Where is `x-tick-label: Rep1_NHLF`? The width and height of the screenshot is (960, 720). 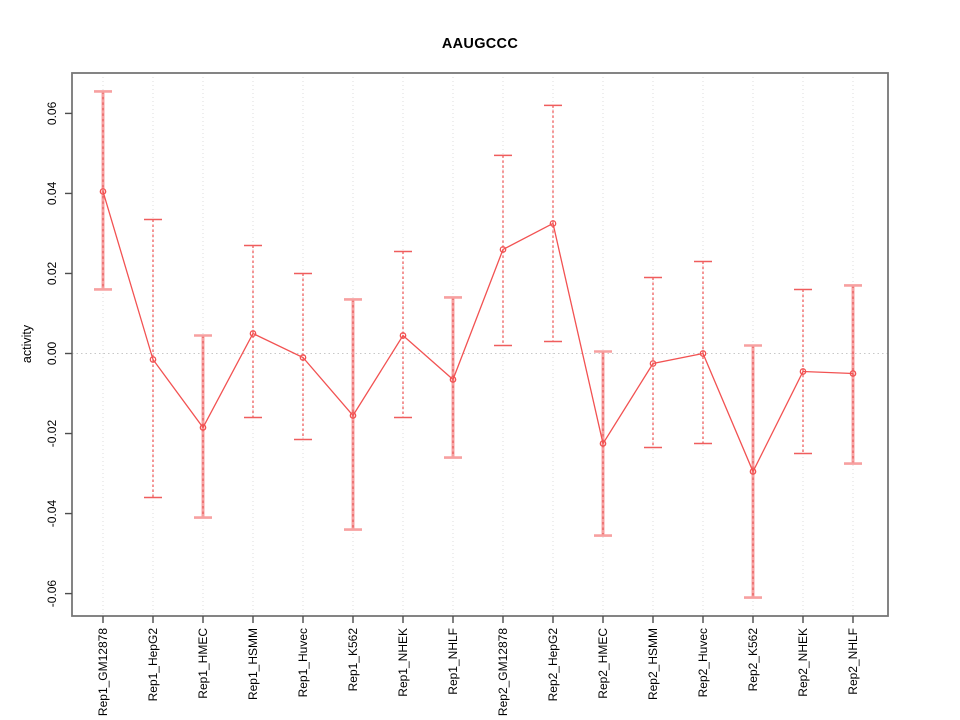 x-tick-label: Rep1_NHLF is located at coordinates (453, 661).